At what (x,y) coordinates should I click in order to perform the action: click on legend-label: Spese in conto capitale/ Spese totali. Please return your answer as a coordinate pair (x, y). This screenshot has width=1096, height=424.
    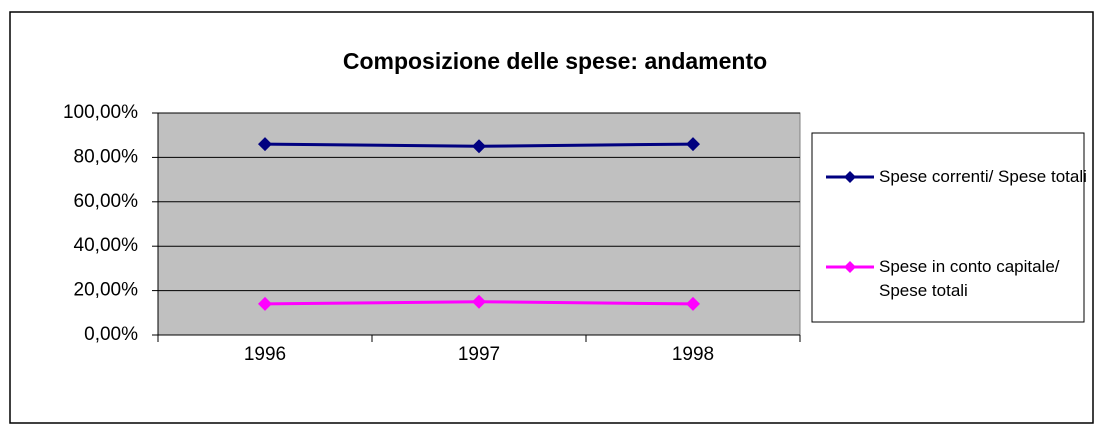
    Looking at the image, I should click on (969, 278).